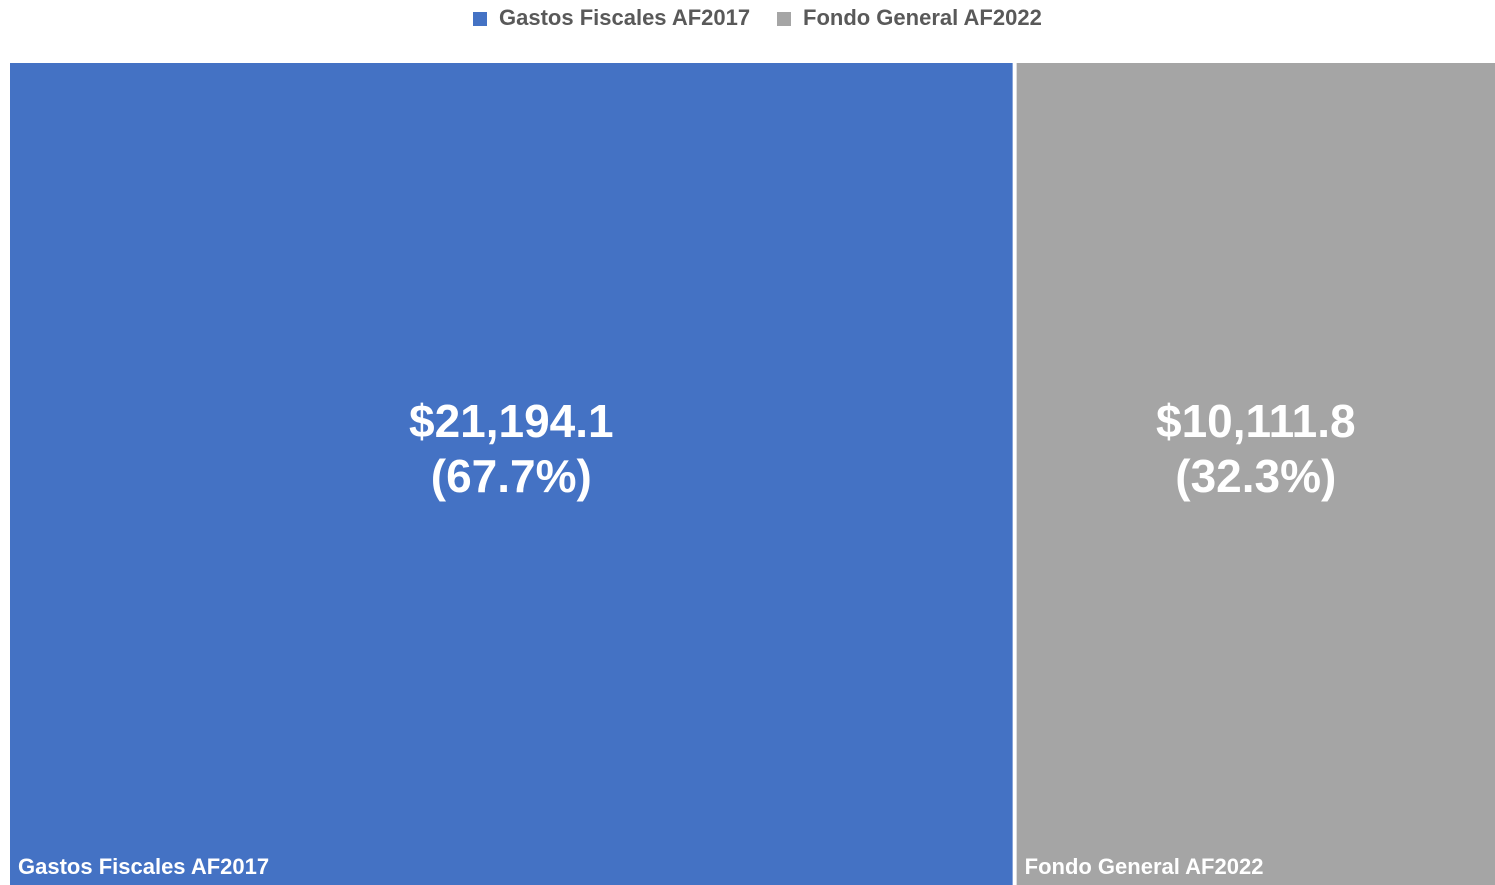 Image resolution: width=1495 pixels, height=885 pixels. Describe the element at coordinates (1256, 421) in the screenshot. I see `value-label: $10,111.8` at that location.